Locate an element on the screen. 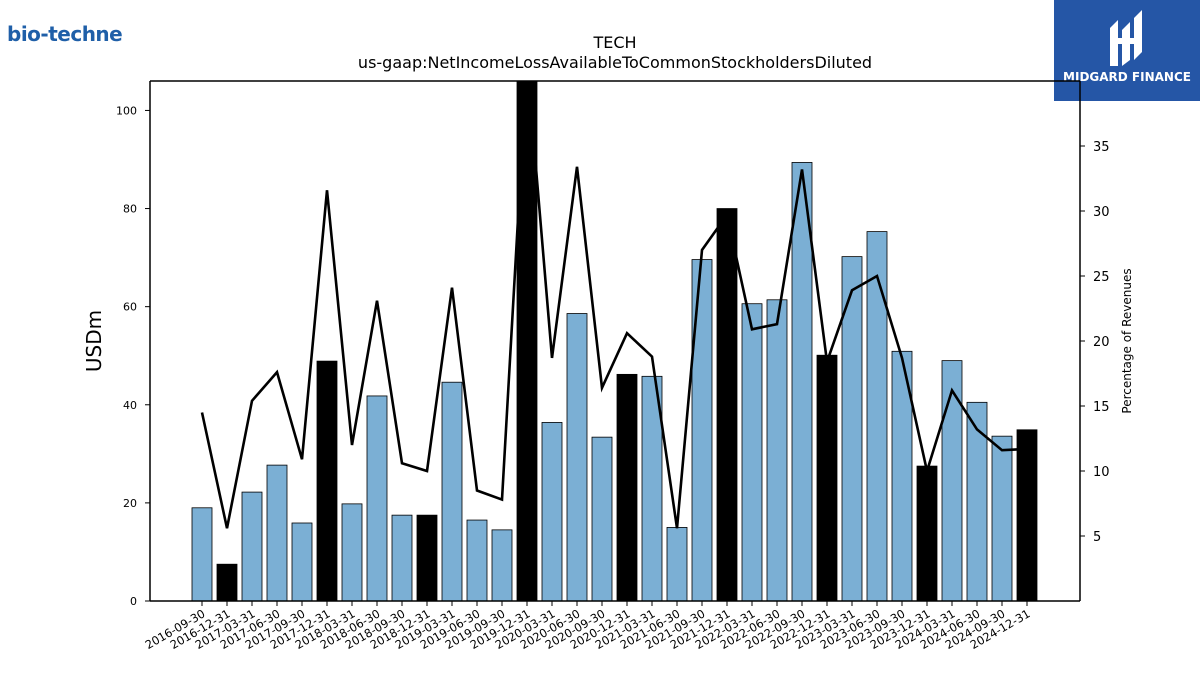 This screenshot has height=675, width=1200. y2-axis-label: Percentage of Revenues is located at coordinates (1127, 340).